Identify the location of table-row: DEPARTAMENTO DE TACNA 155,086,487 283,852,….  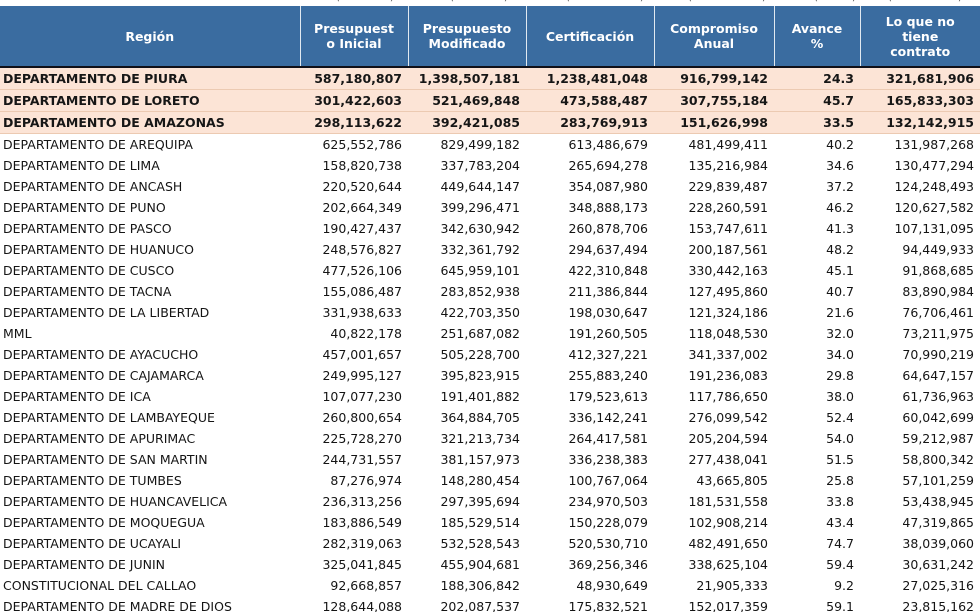
(490, 291).